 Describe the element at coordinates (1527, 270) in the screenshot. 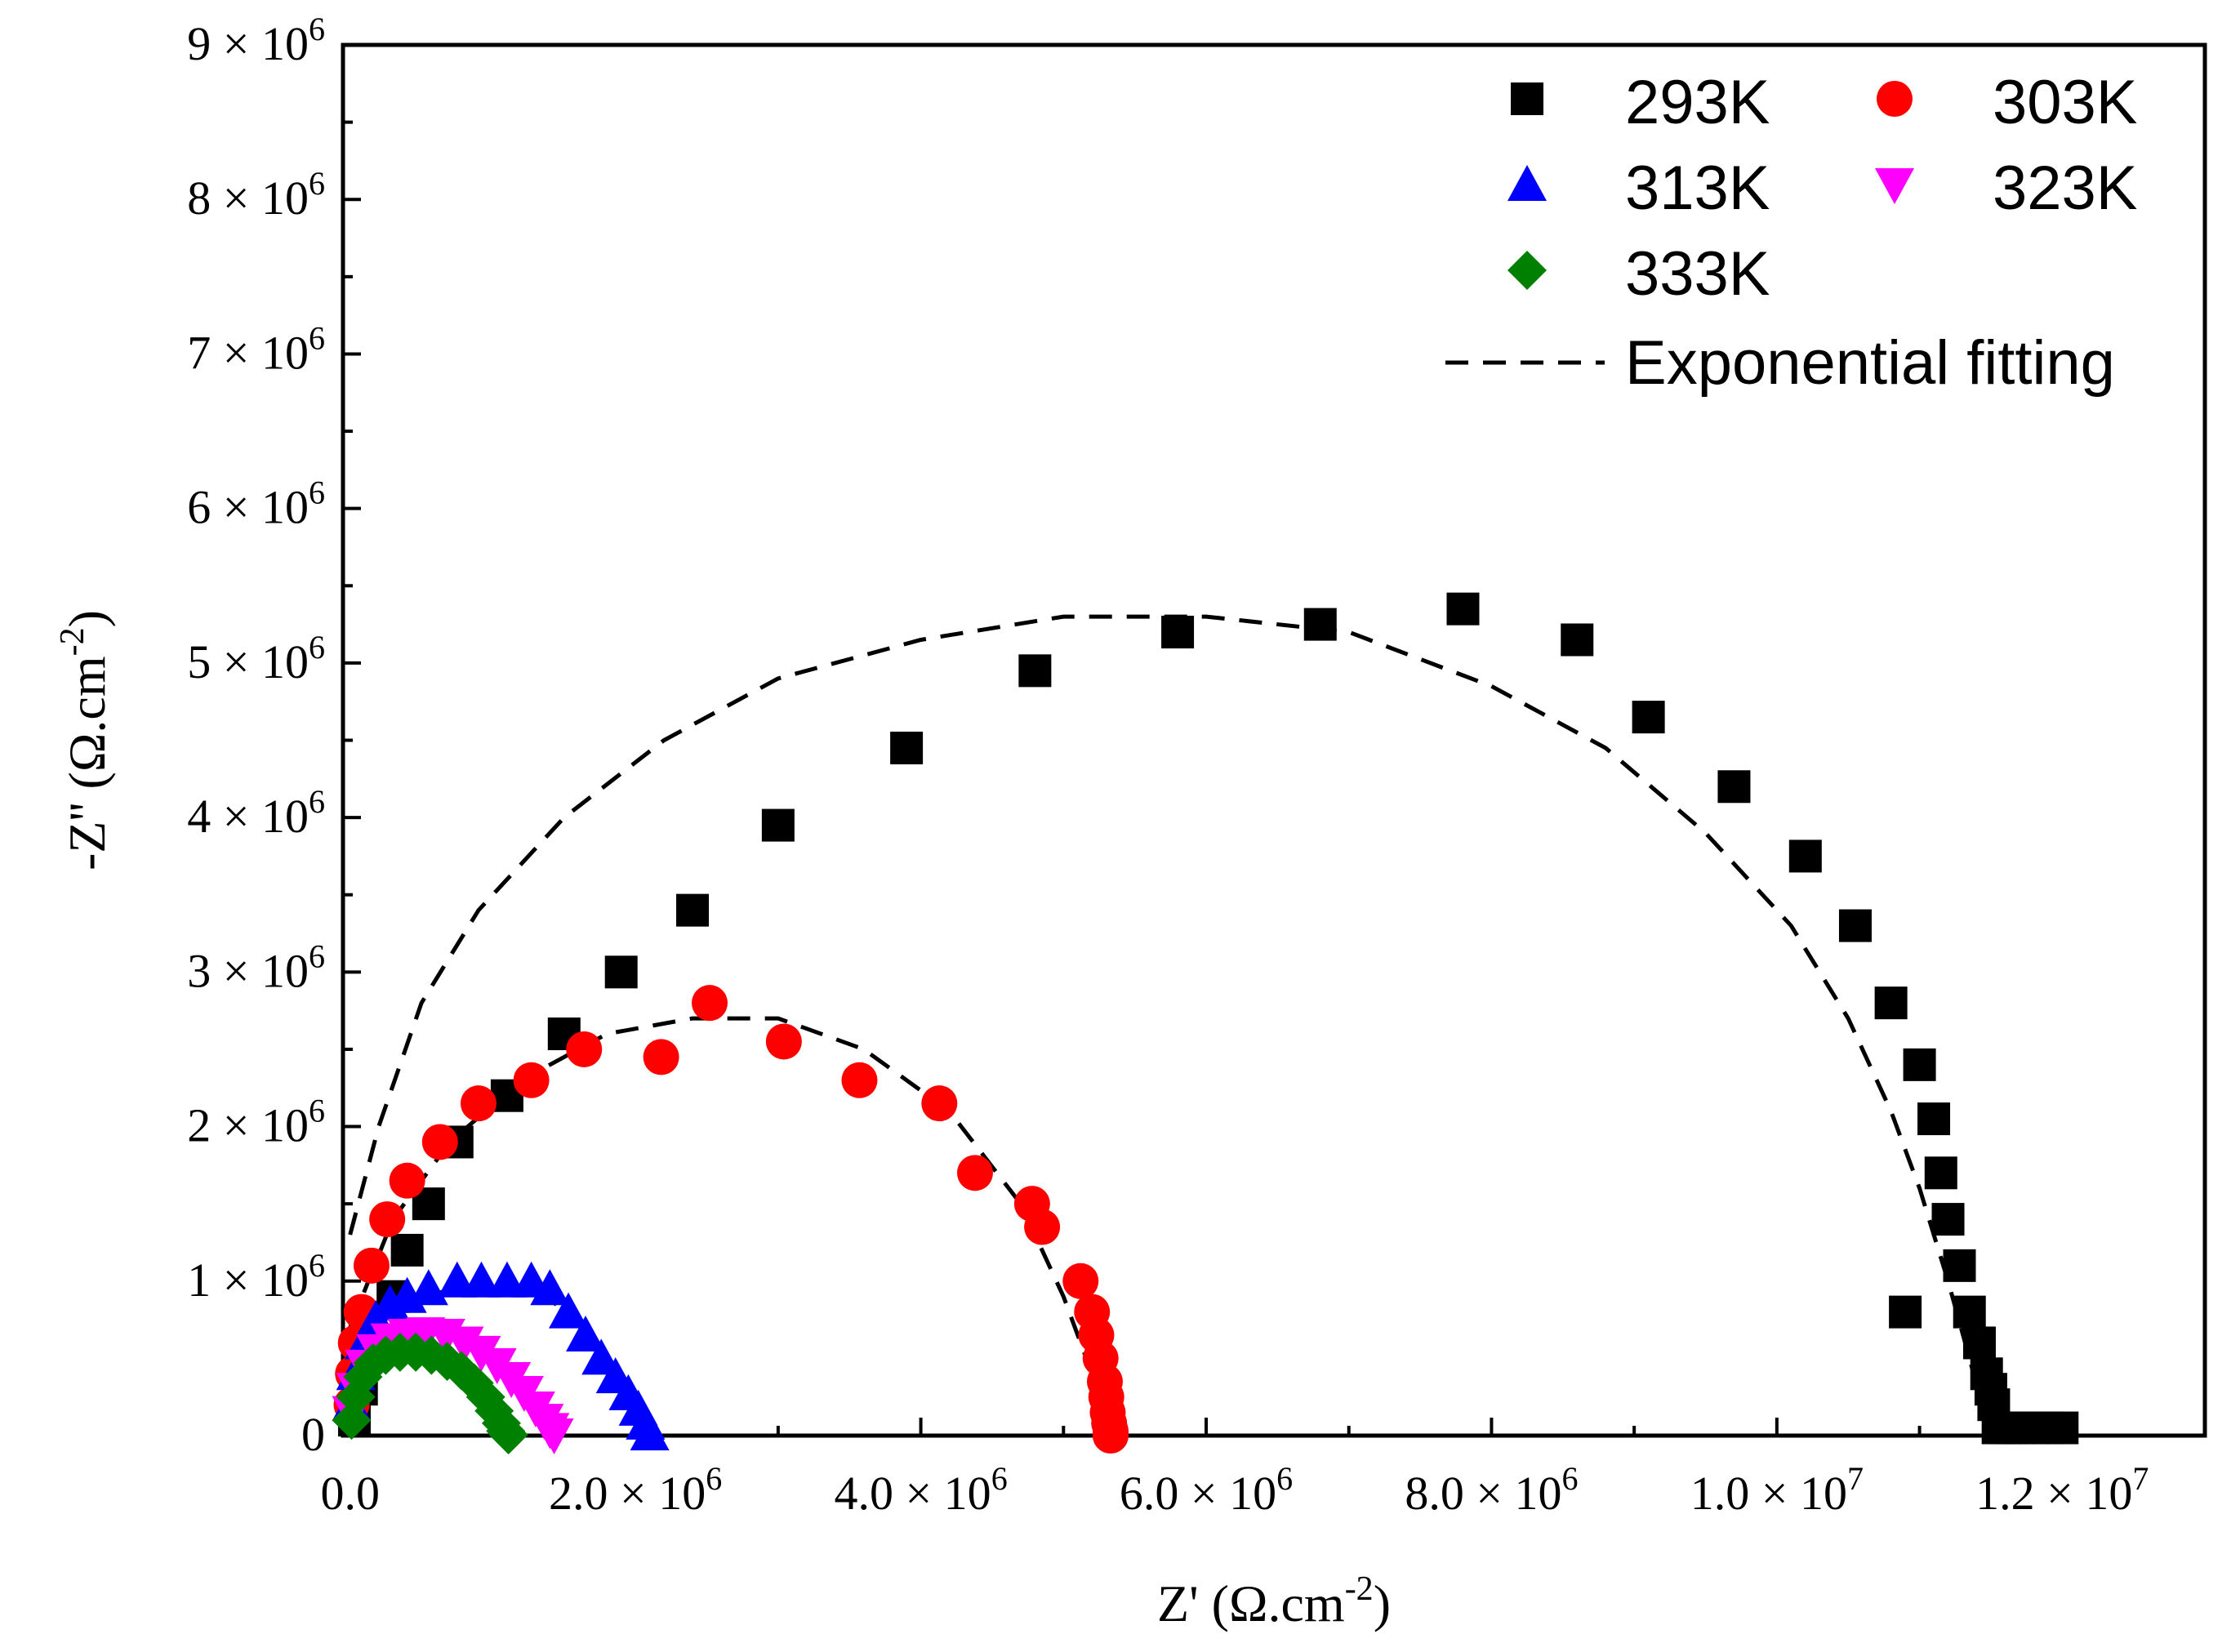

I see `legend-marker-333K` at that location.